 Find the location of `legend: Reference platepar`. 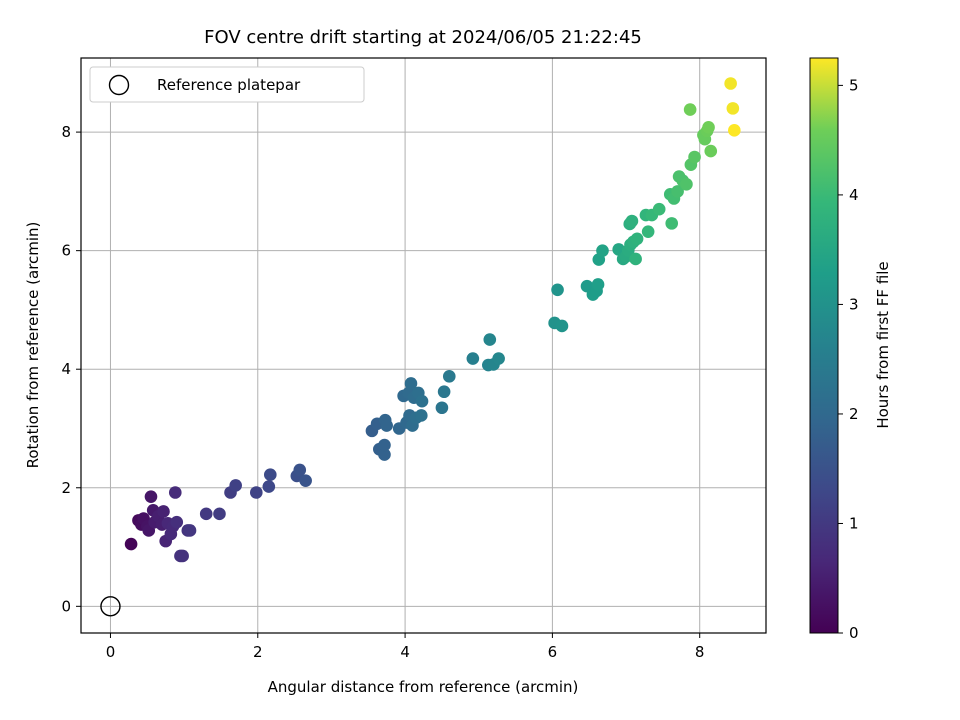

legend: Reference platepar is located at coordinates (227, 84).